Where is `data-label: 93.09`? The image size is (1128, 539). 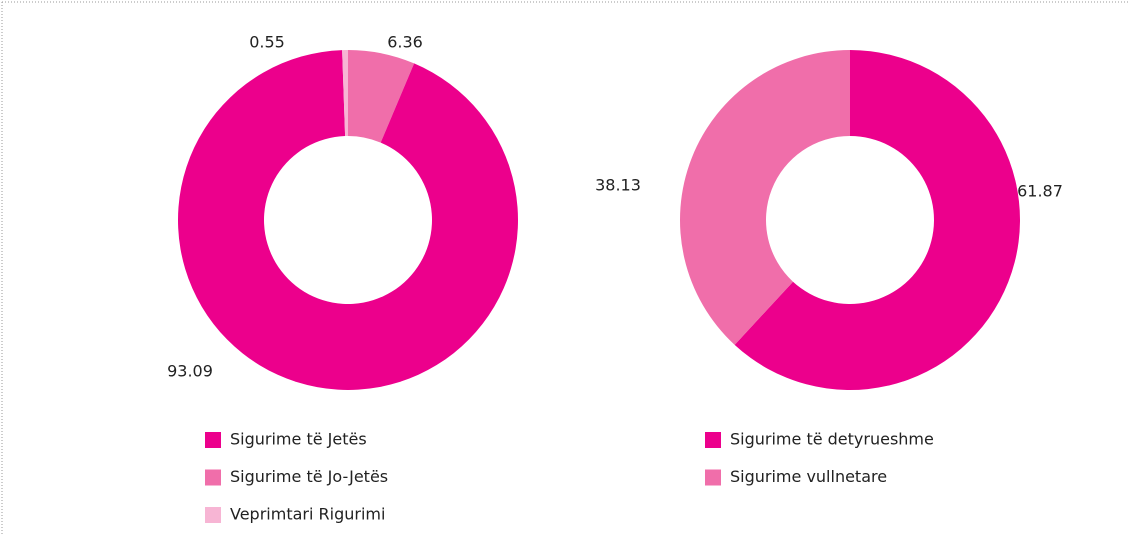 data-label: 93.09 is located at coordinates (190, 371).